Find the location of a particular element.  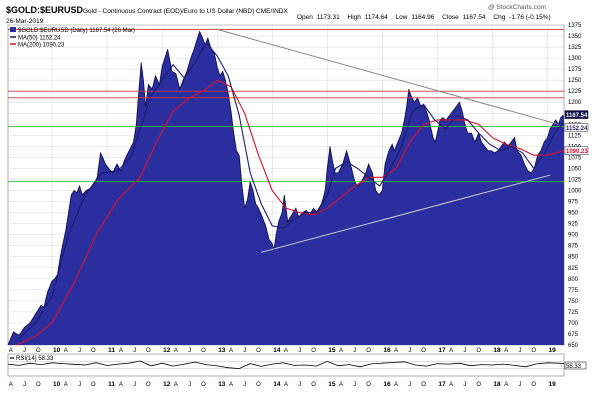

ytick-1075: 1075 is located at coordinates (575, 158).